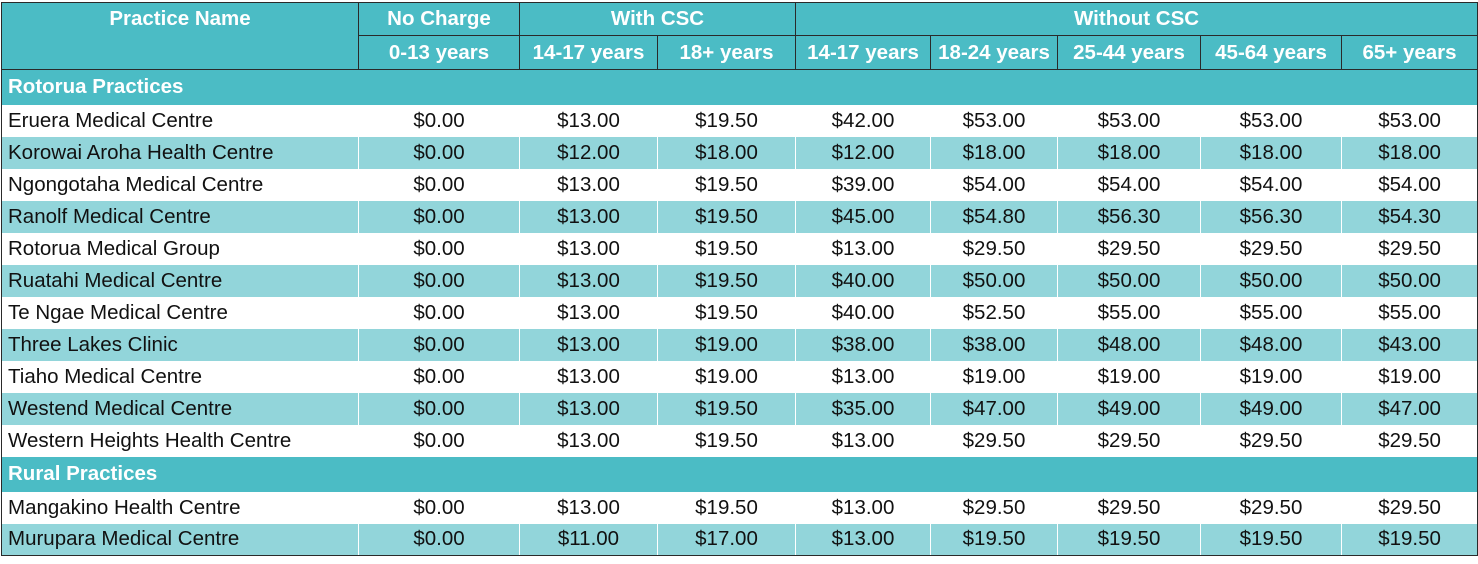 Image resolution: width=1478 pixels, height=564 pixels. I want to click on fee-cell: $45.00, so click(863, 216).